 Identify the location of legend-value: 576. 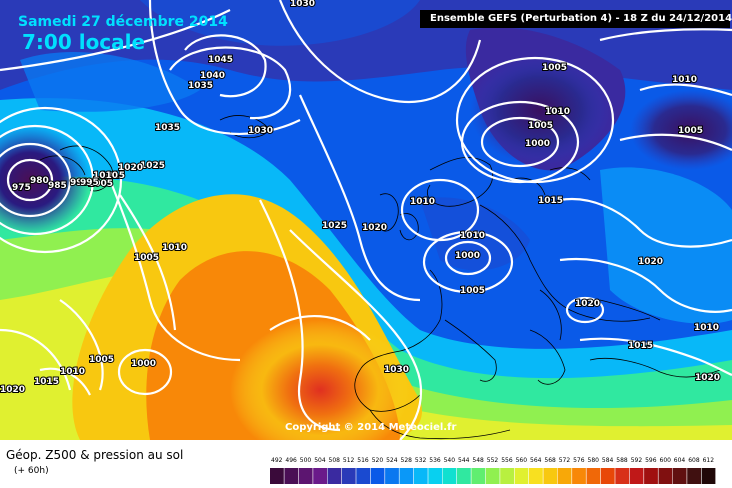
(579, 460).